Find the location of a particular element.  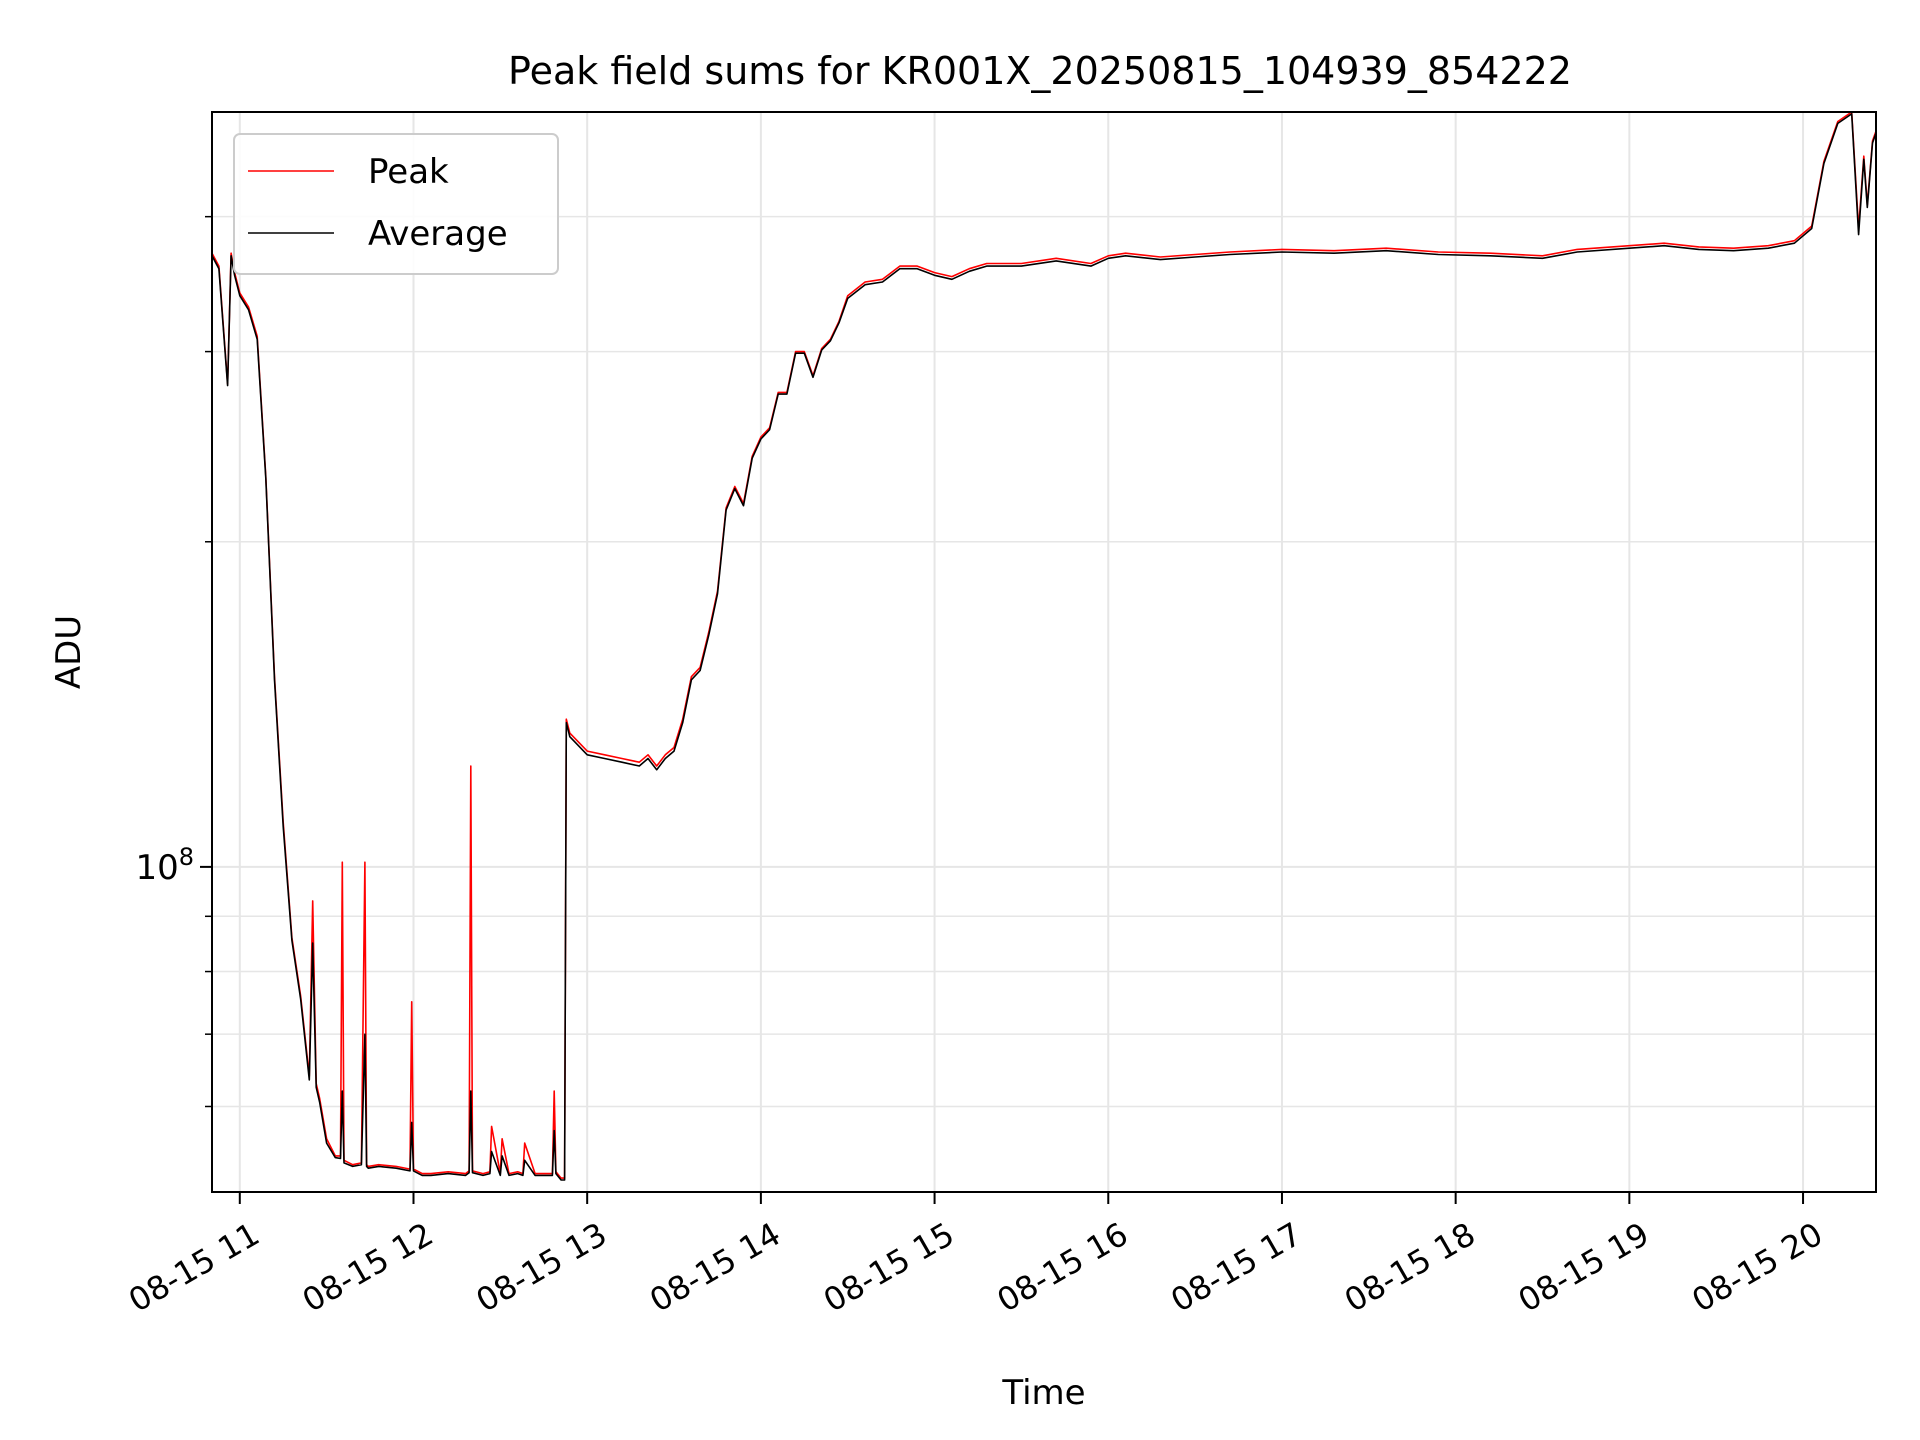

legend-label-average: Average is located at coordinates (438, 234).